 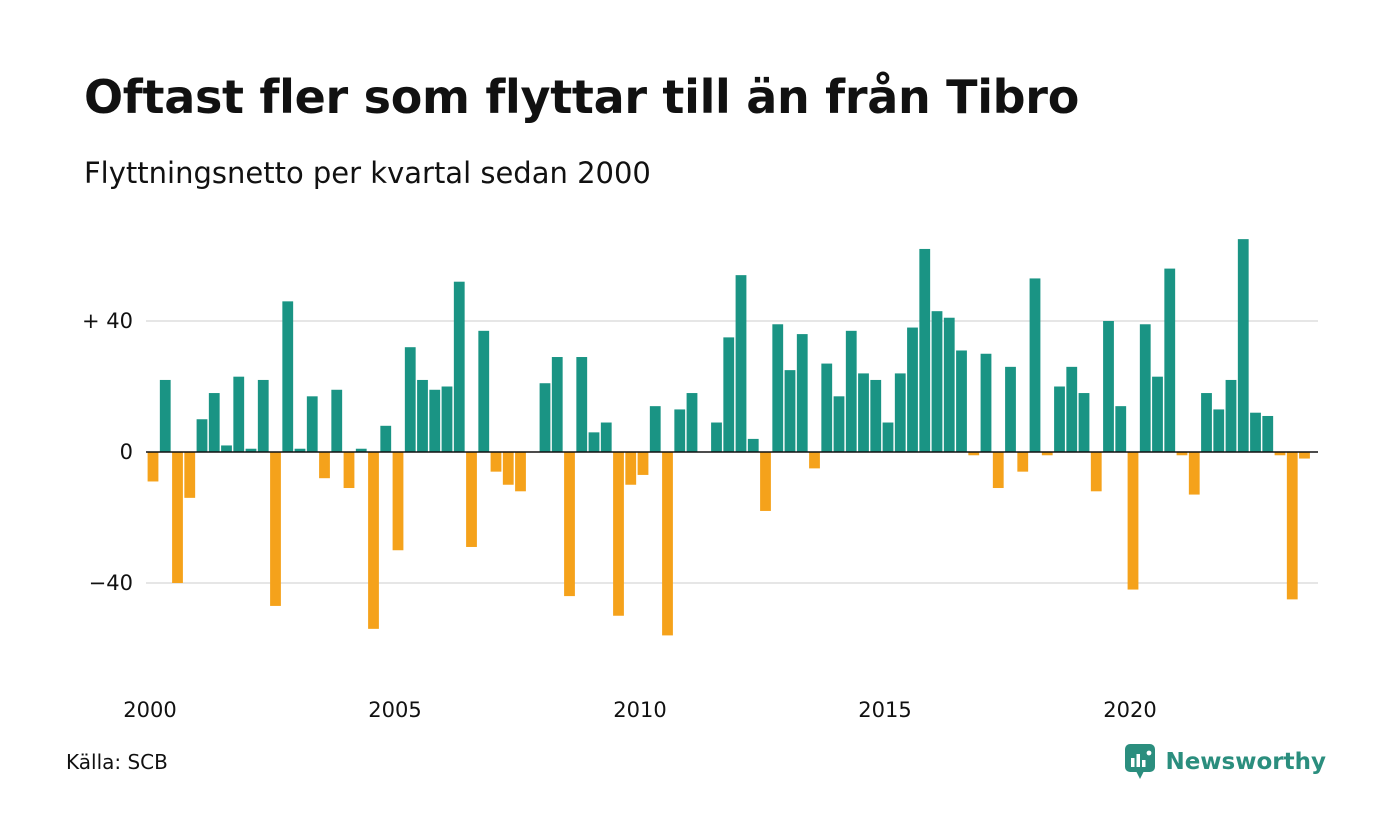 I want to click on y-tick-label: 0, so click(x=126, y=452).